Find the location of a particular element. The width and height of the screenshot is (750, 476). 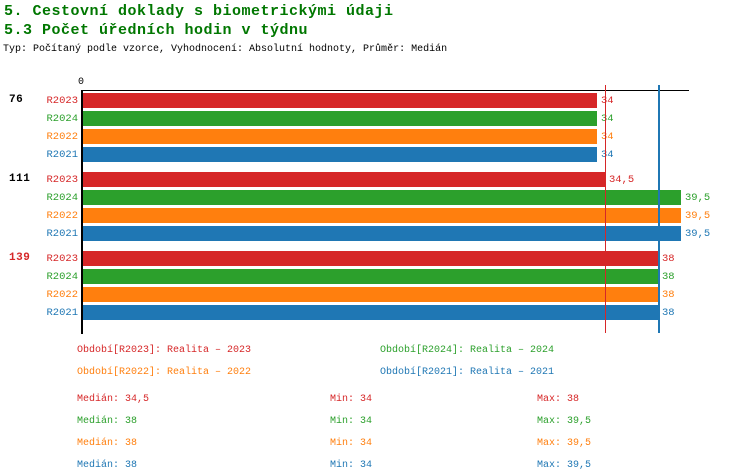

stat-median: Medián: 34,5 is located at coordinates (113, 399).